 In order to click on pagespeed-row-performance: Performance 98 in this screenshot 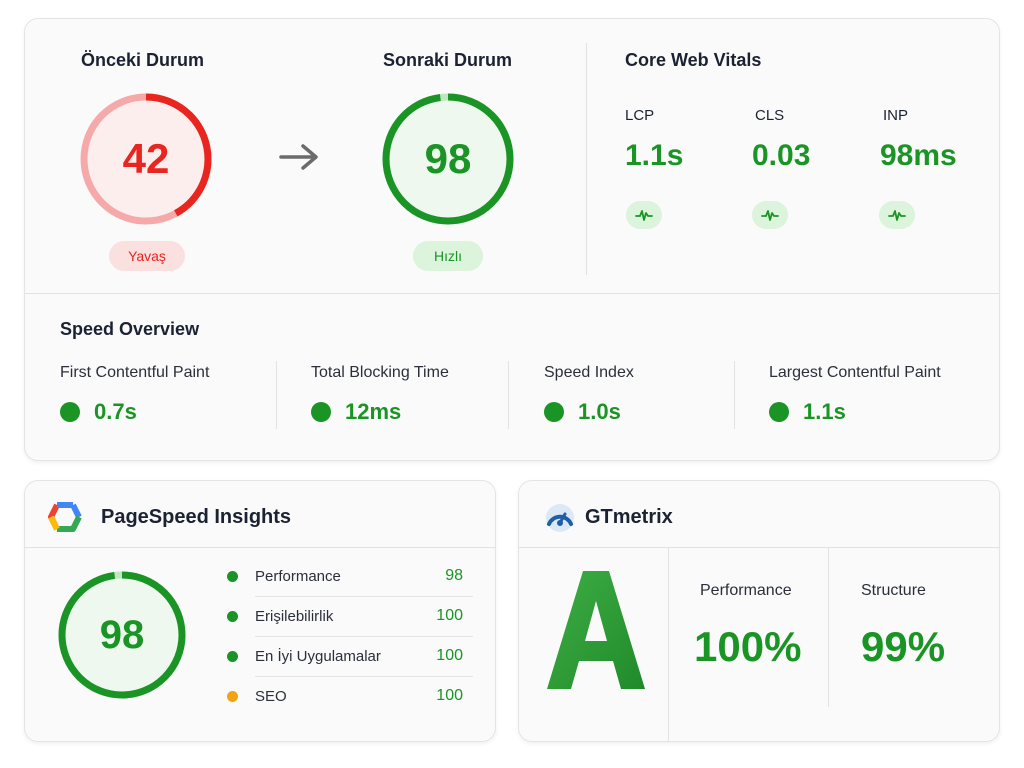, I will do `click(349, 576)`.